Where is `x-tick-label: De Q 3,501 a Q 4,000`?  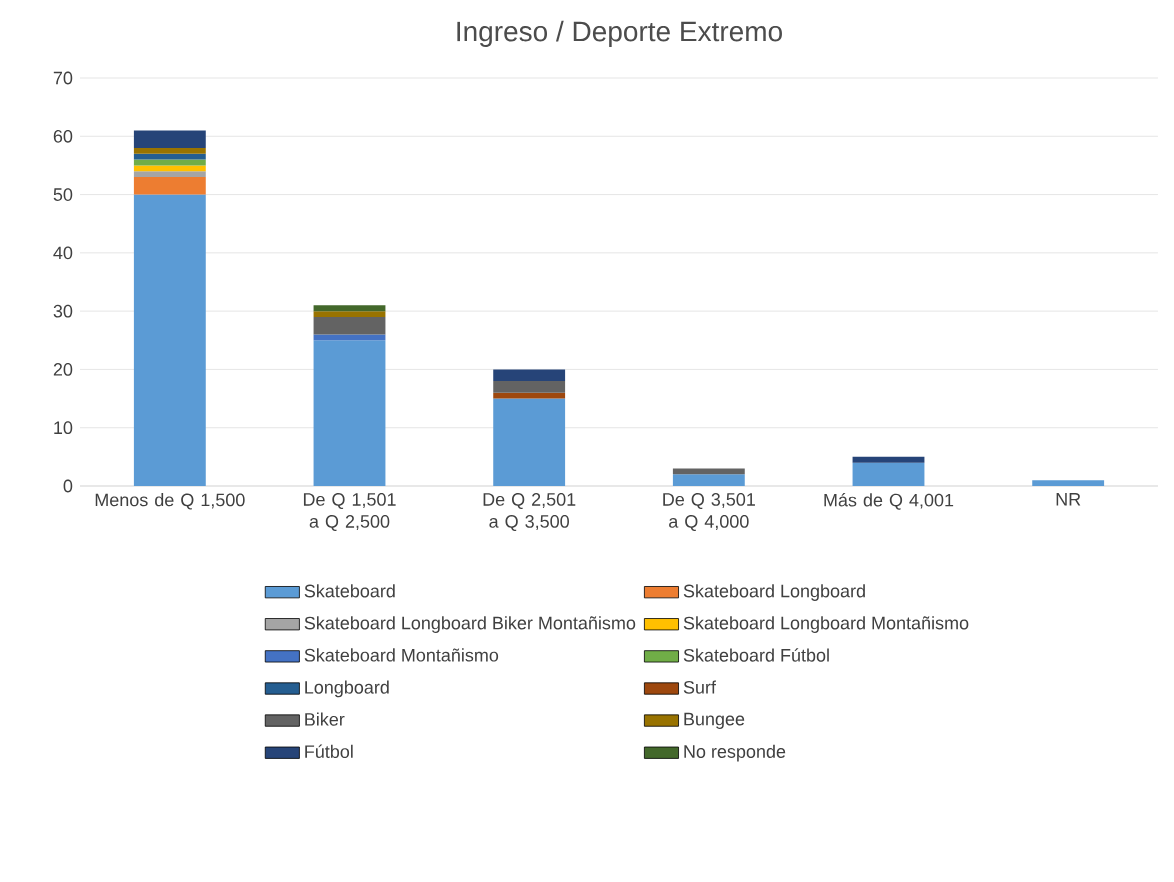
x-tick-label: De Q 3,501 a Q 4,000 is located at coordinates (709, 512).